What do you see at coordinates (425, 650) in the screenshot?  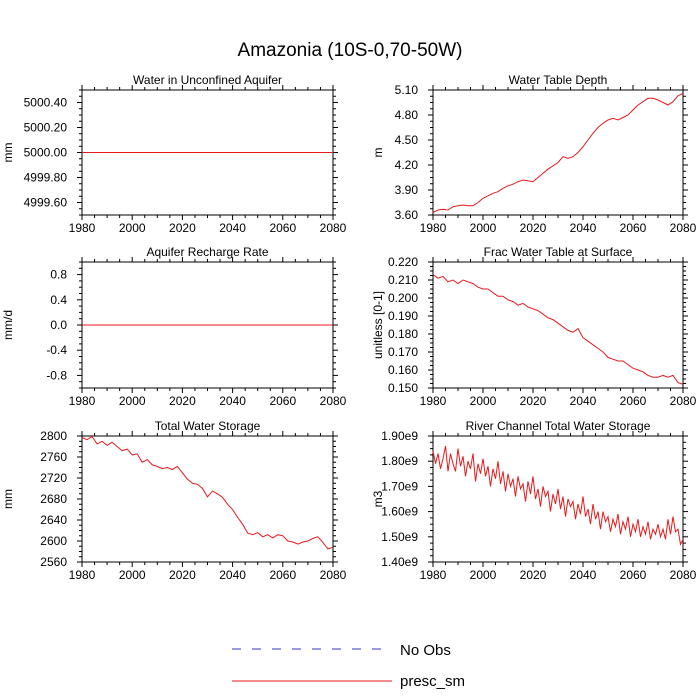 I see `legend-label-no-obs: No Obs` at bounding box center [425, 650].